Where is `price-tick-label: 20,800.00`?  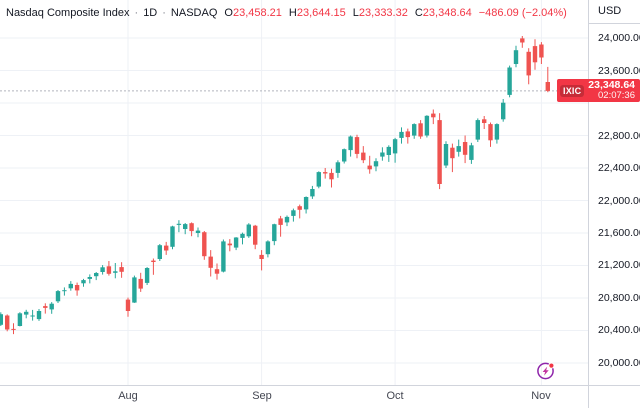
price-tick-label: 20,800.00 is located at coordinates (619, 298).